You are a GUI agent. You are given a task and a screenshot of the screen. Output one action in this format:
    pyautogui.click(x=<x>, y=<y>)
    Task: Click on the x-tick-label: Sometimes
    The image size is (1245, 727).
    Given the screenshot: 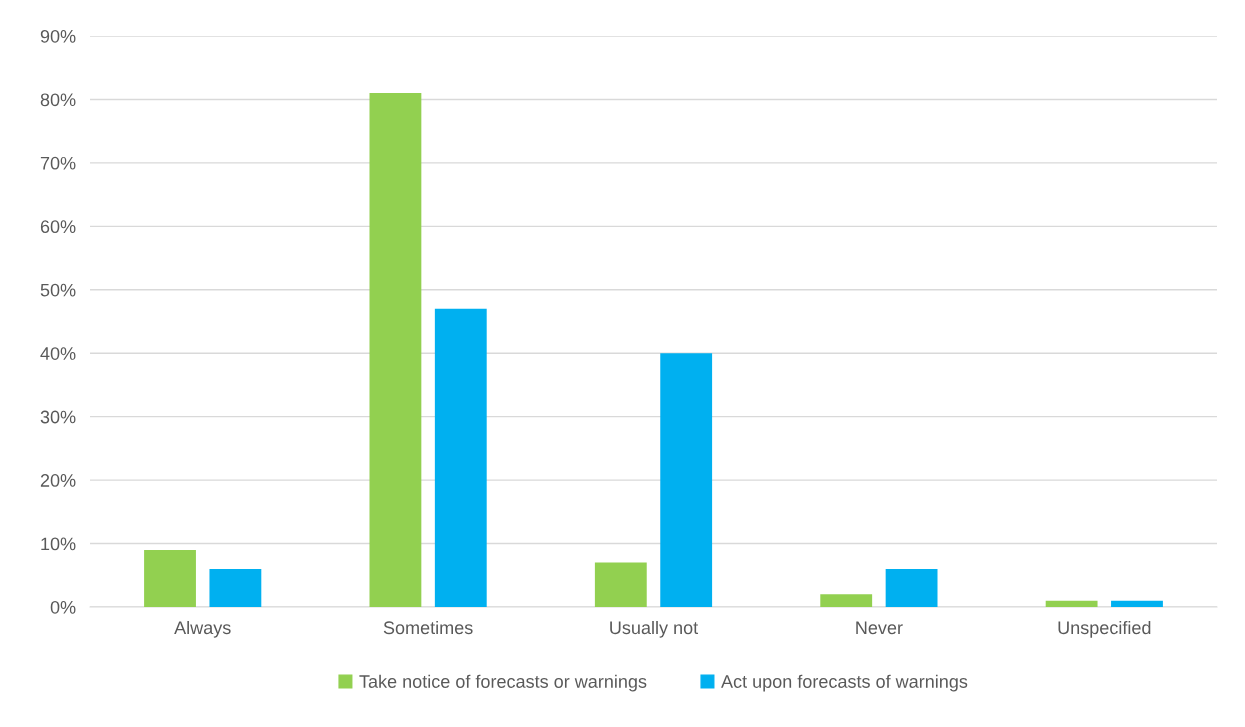 What is the action you would take?
    pyautogui.click(x=428, y=627)
    